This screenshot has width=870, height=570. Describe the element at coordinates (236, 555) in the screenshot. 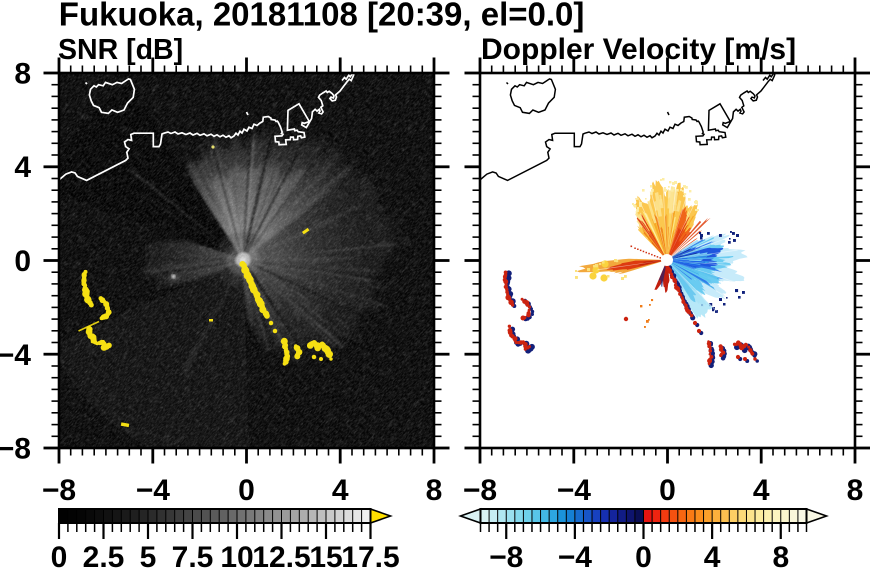

I see `svg-text: 10` at that location.